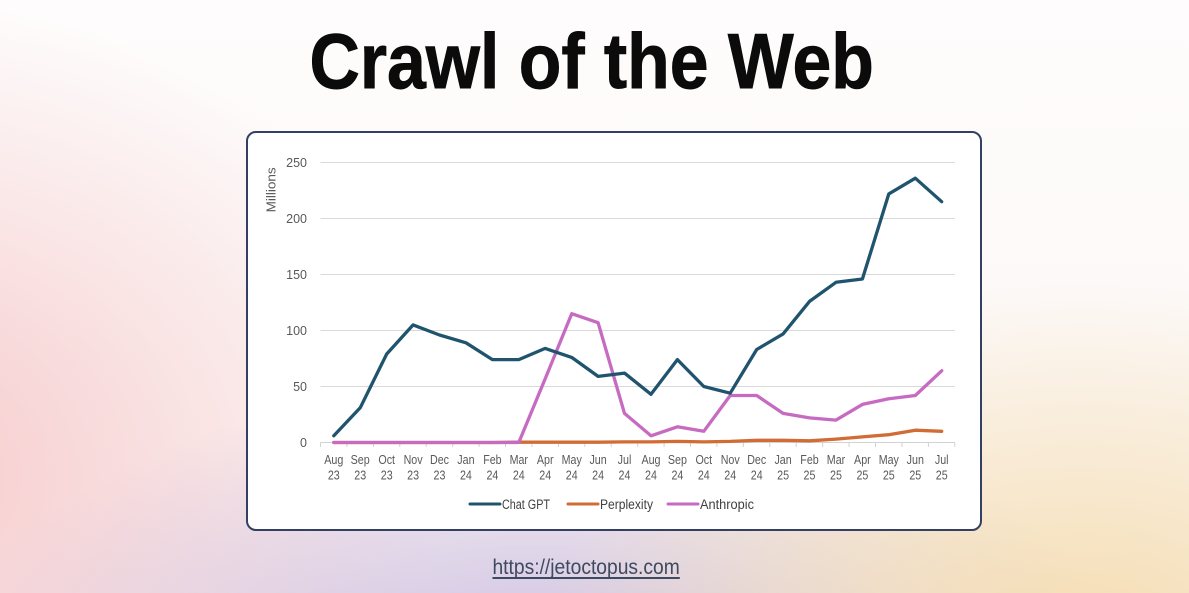  I want to click on svg-text: 250, so click(296, 163).